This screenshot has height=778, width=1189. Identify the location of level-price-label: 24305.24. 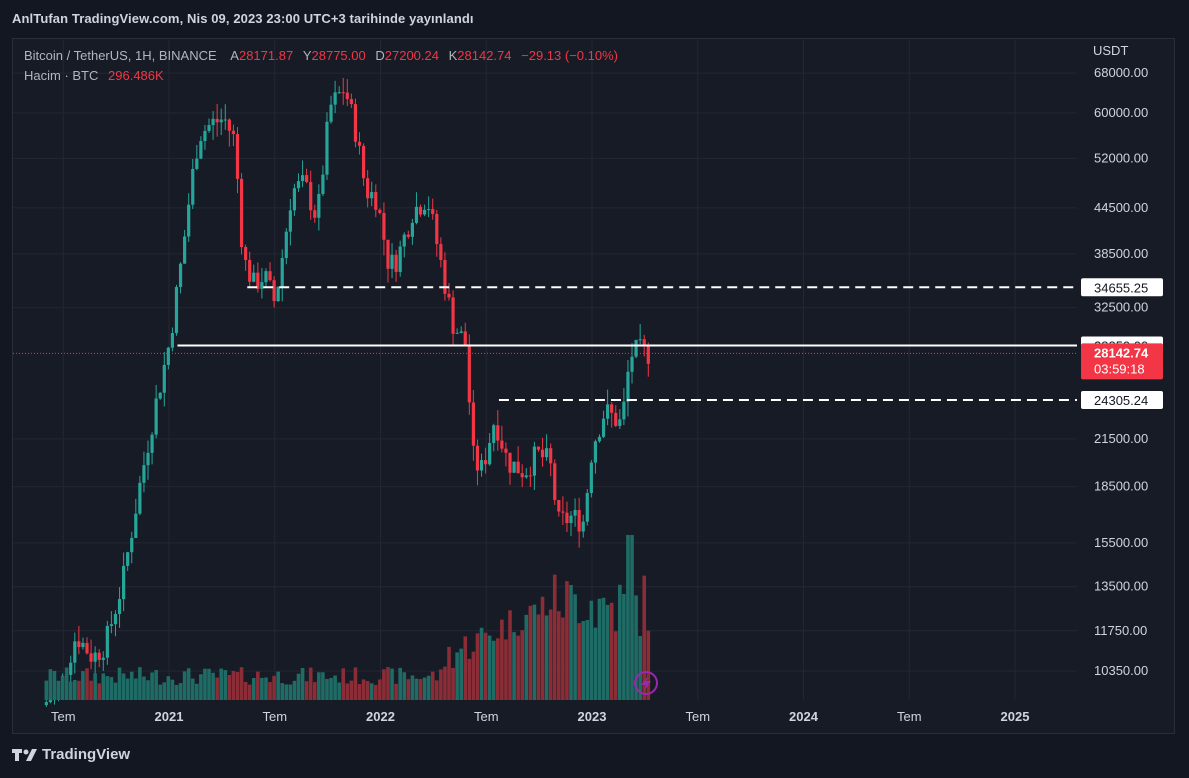
(1121, 400).